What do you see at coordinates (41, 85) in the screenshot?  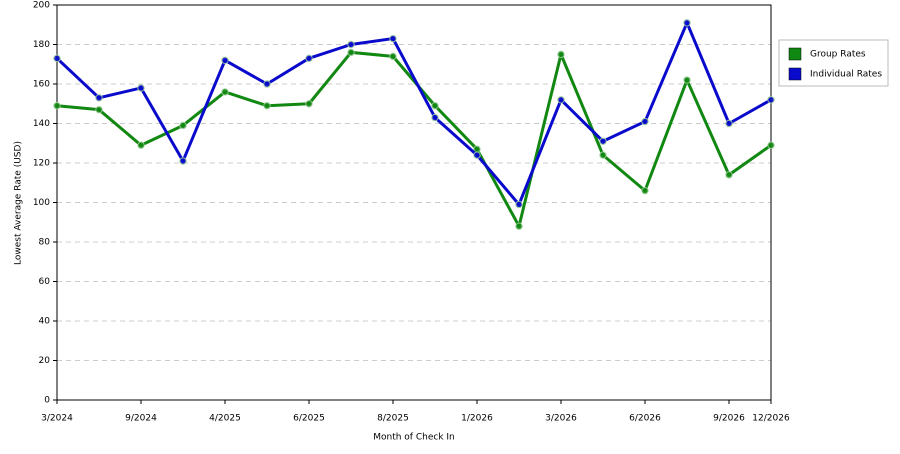 I see `y-tick-label: 160` at bounding box center [41, 85].